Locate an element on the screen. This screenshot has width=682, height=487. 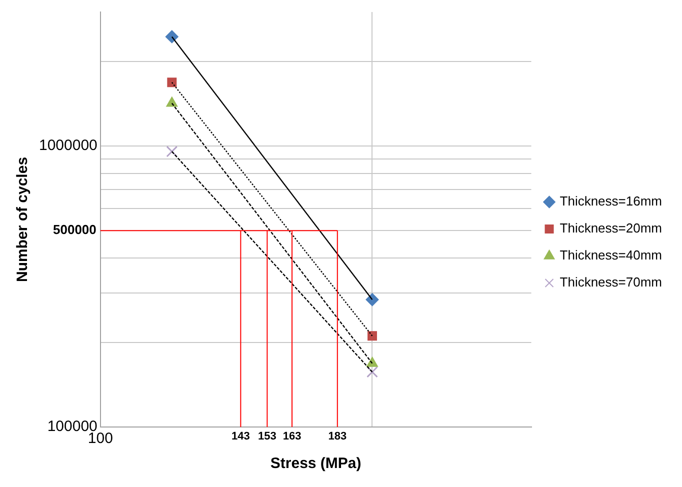
x-tick-label: 143 is located at coordinates (240, 436).